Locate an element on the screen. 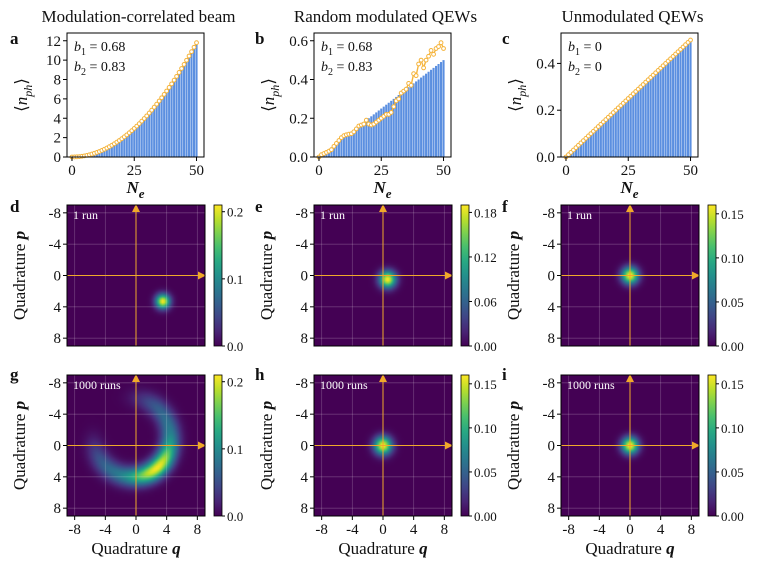 The width and height of the screenshot is (757, 562). y-axis-label: ⟨nph⟩ is located at coordinates (23, 95).